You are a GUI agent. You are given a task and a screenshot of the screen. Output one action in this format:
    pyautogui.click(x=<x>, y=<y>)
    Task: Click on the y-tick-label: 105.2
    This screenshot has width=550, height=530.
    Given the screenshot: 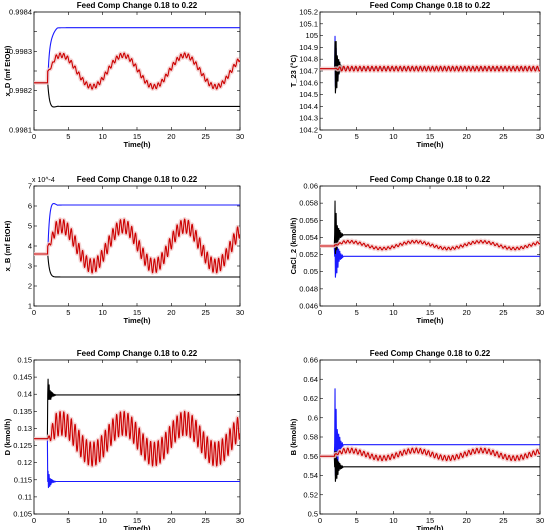 What is the action you would take?
    pyautogui.click(x=308, y=12)
    